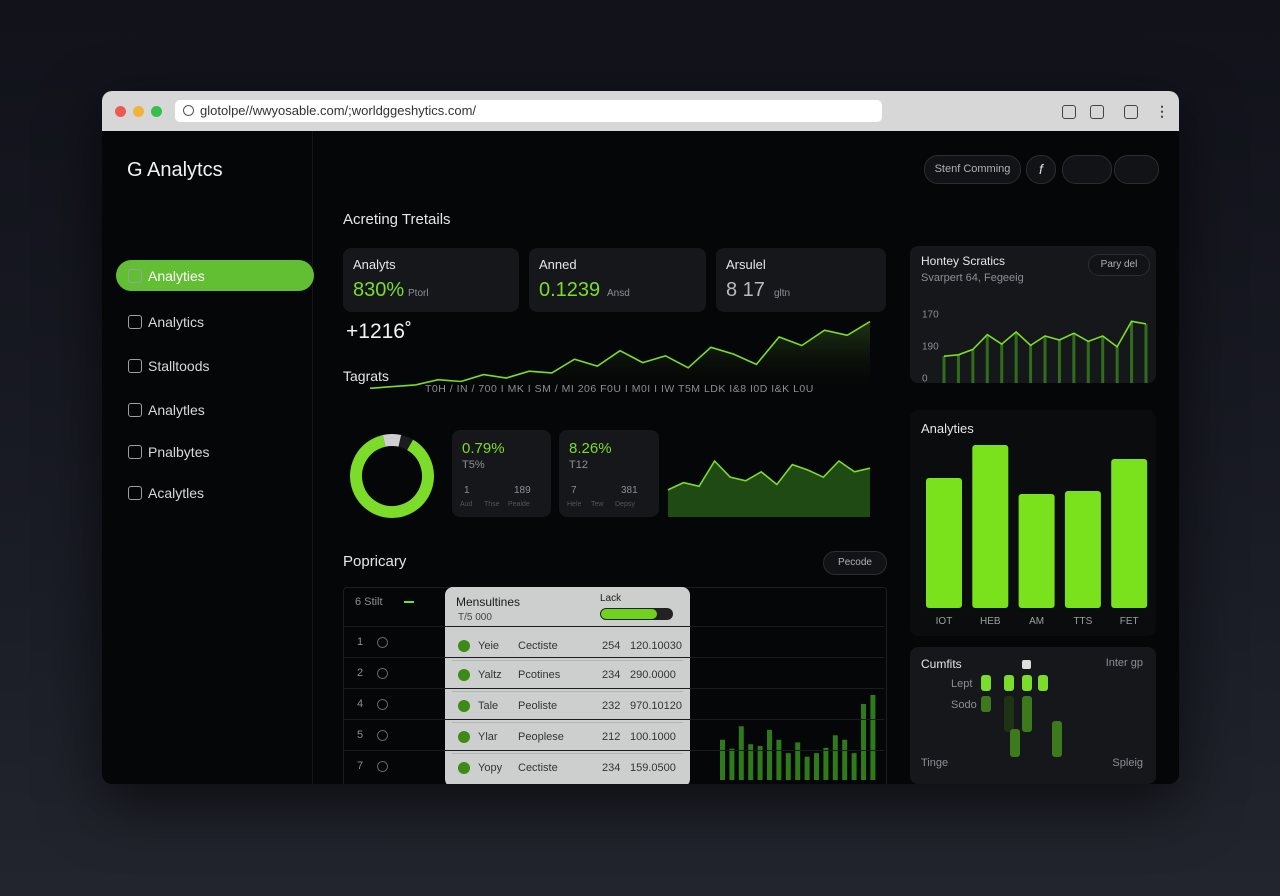 Image resolution: width=1280 pixels, height=896 pixels. Describe the element at coordinates (176, 276) in the screenshot. I see `nav-item: Analyties` at that location.